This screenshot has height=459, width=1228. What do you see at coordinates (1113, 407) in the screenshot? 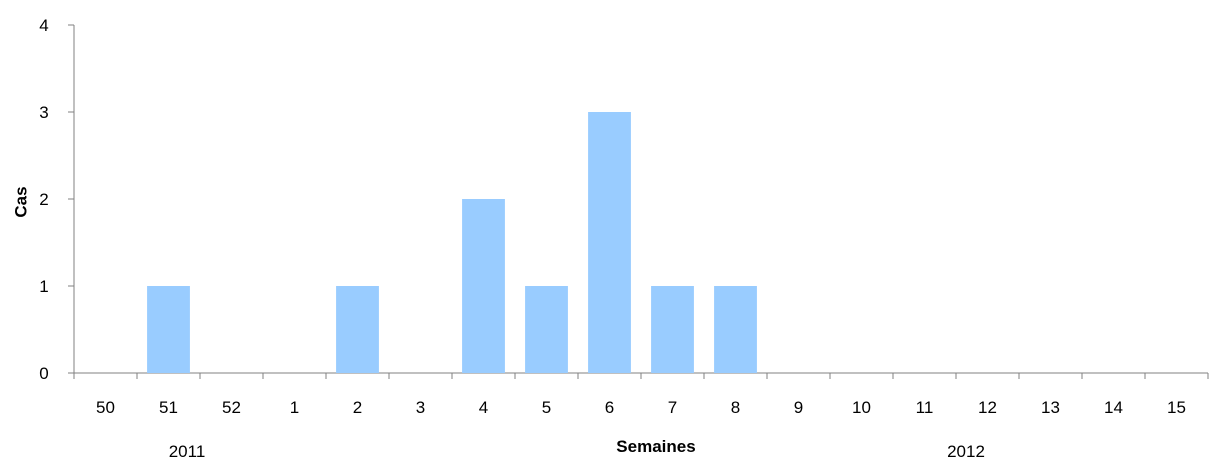
I see `x-tick-label: 14` at bounding box center [1113, 407].